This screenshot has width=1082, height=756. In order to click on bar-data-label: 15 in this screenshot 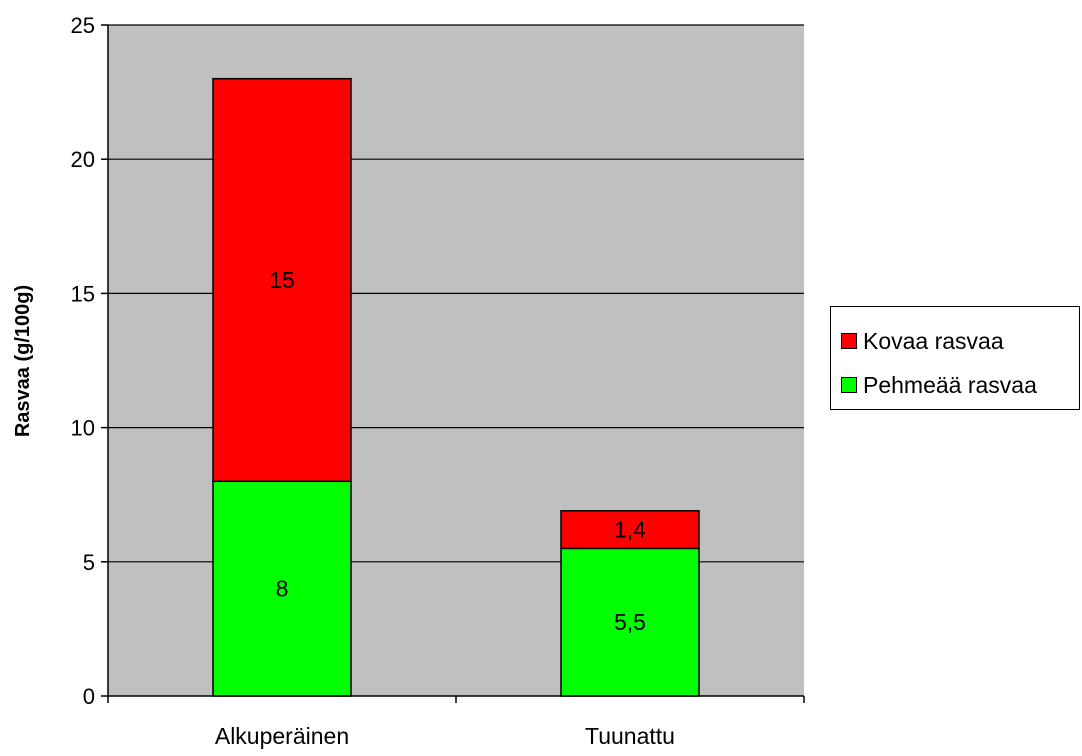, I will do `click(282, 280)`.